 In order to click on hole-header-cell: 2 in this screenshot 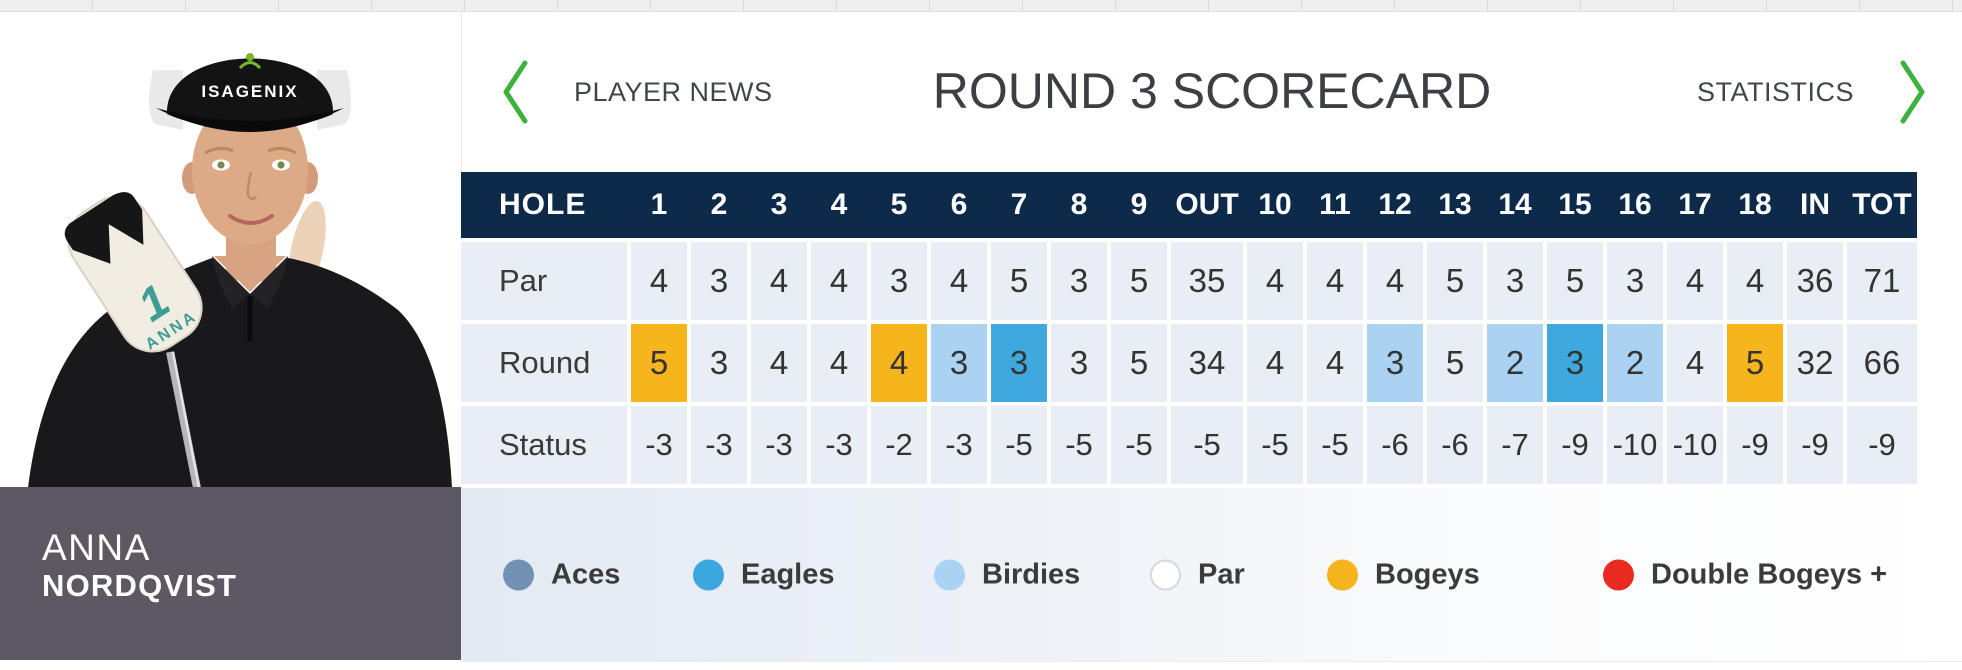, I will do `click(719, 204)`.